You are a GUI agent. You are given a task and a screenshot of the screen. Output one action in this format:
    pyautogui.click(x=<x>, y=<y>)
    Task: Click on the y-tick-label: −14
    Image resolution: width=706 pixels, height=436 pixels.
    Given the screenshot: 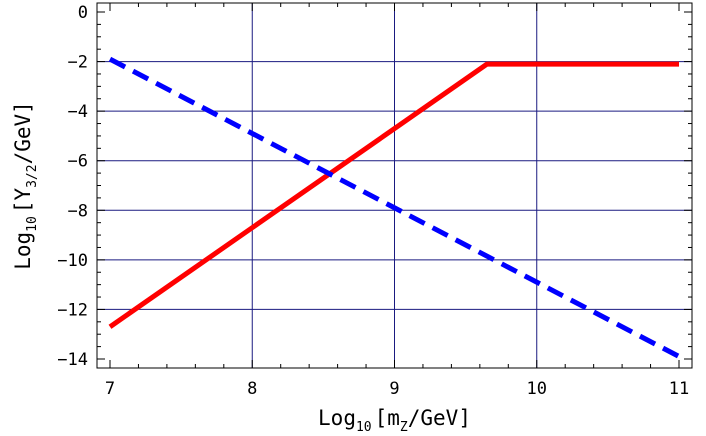 What is the action you would take?
    pyautogui.click(x=72, y=360)
    